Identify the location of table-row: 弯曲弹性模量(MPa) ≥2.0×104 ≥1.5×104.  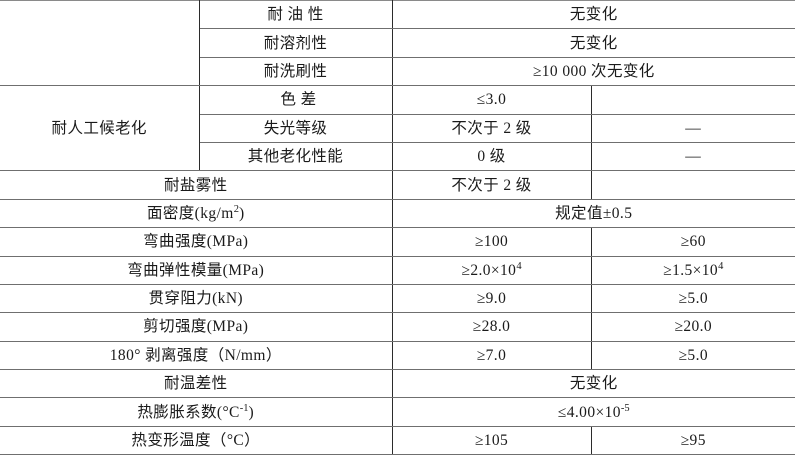
(397, 270).